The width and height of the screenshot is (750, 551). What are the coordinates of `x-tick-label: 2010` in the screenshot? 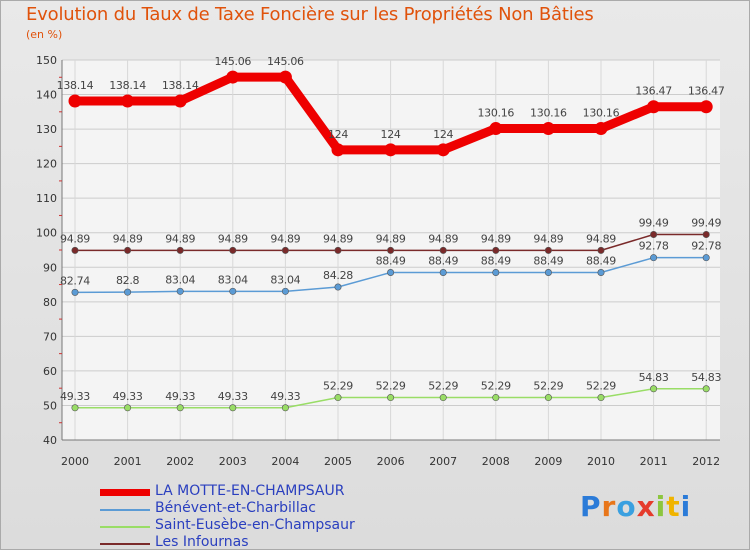 It's located at (601, 461).